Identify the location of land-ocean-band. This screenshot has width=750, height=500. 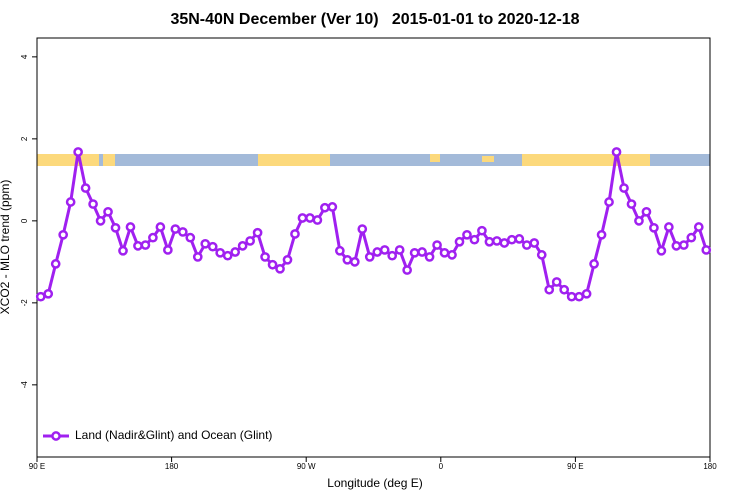
(373, 160).